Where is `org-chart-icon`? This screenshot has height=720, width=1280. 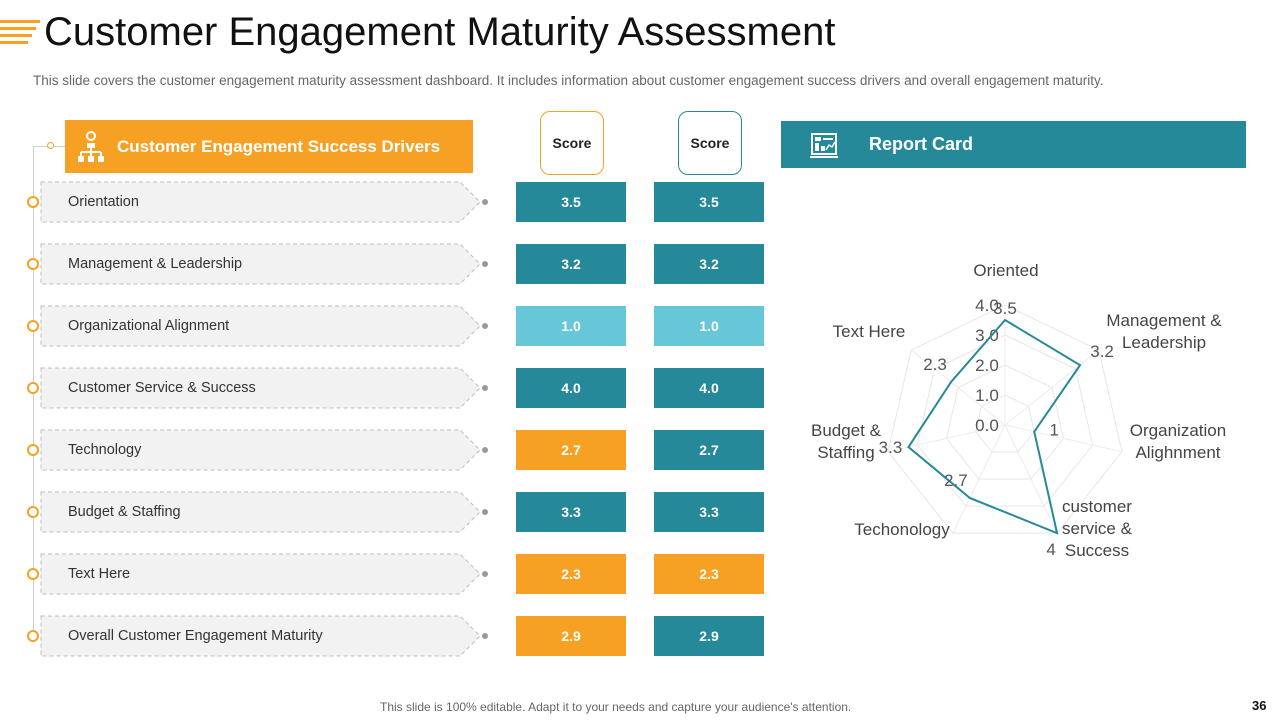 org-chart-icon is located at coordinates (91, 147).